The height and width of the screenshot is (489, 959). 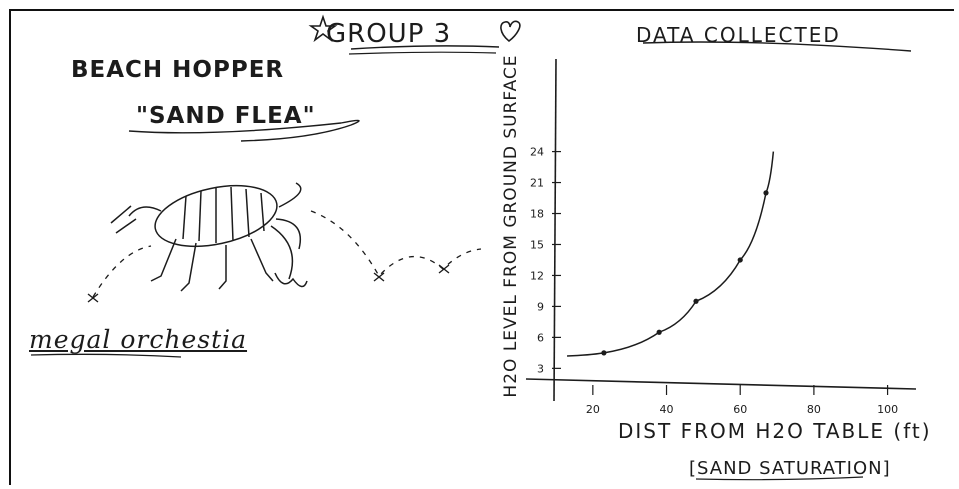 What do you see at coordinates (425, 47) in the screenshot?
I see `title-underline` at bounding box center [425, 47].